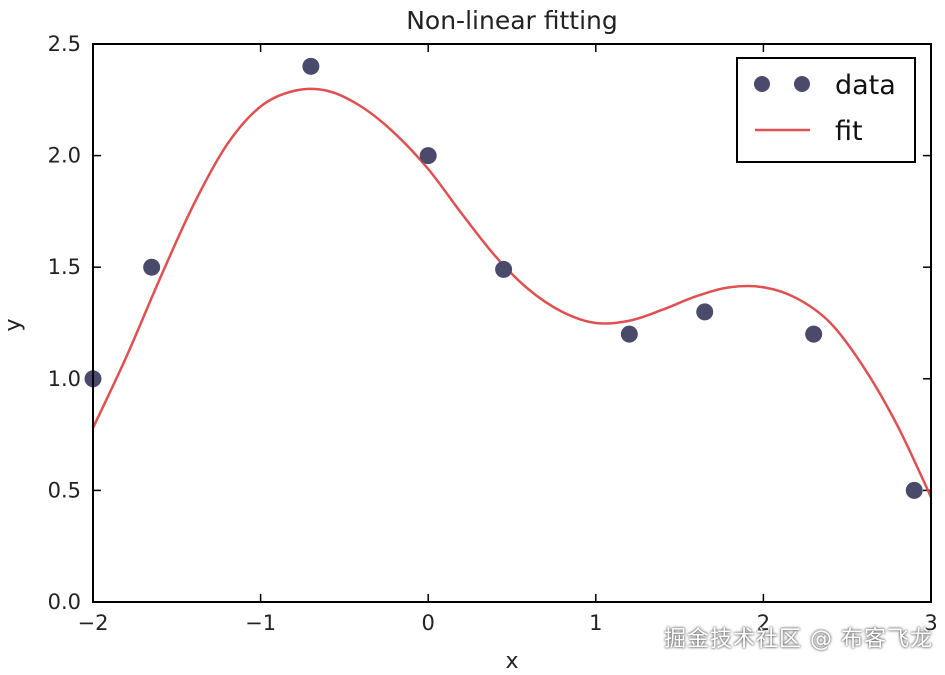 This screenshot has width=945, height=675. I want to click on legend: data fit, so click(826, 110).